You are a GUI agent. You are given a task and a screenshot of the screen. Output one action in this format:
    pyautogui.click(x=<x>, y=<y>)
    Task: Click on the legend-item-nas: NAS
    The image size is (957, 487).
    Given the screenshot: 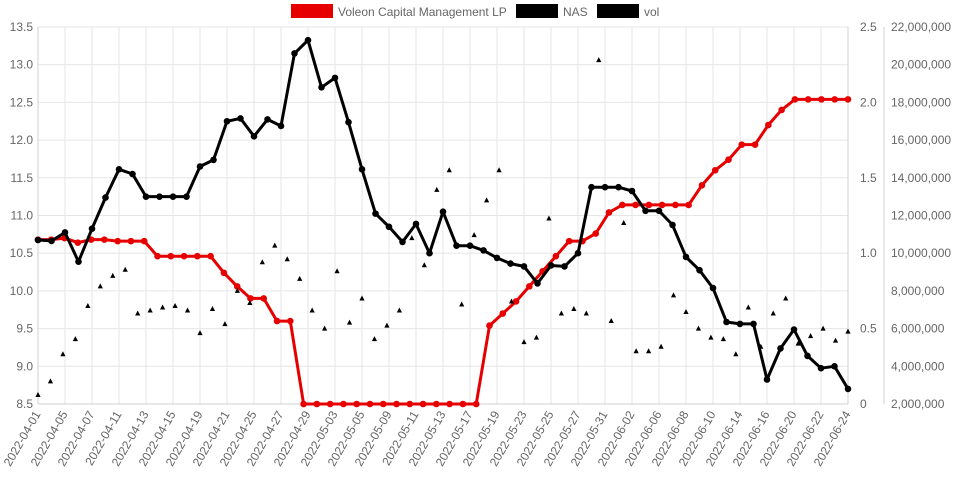 What is the action you would take?
    pyautogui.click(x=552, y=11)
    